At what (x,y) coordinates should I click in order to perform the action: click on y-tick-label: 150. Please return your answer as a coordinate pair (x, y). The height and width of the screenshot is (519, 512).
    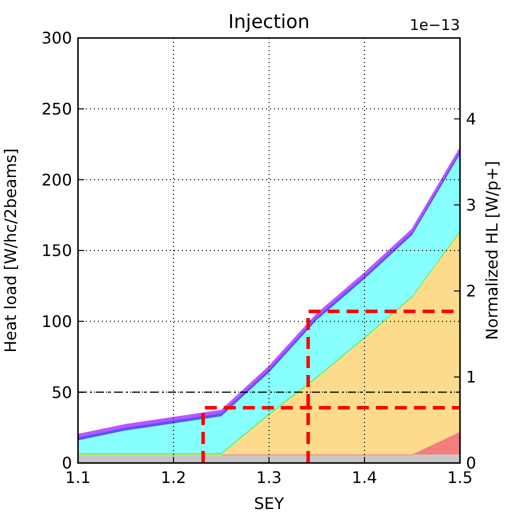
    Looking at the image, I should click on (56, 250).